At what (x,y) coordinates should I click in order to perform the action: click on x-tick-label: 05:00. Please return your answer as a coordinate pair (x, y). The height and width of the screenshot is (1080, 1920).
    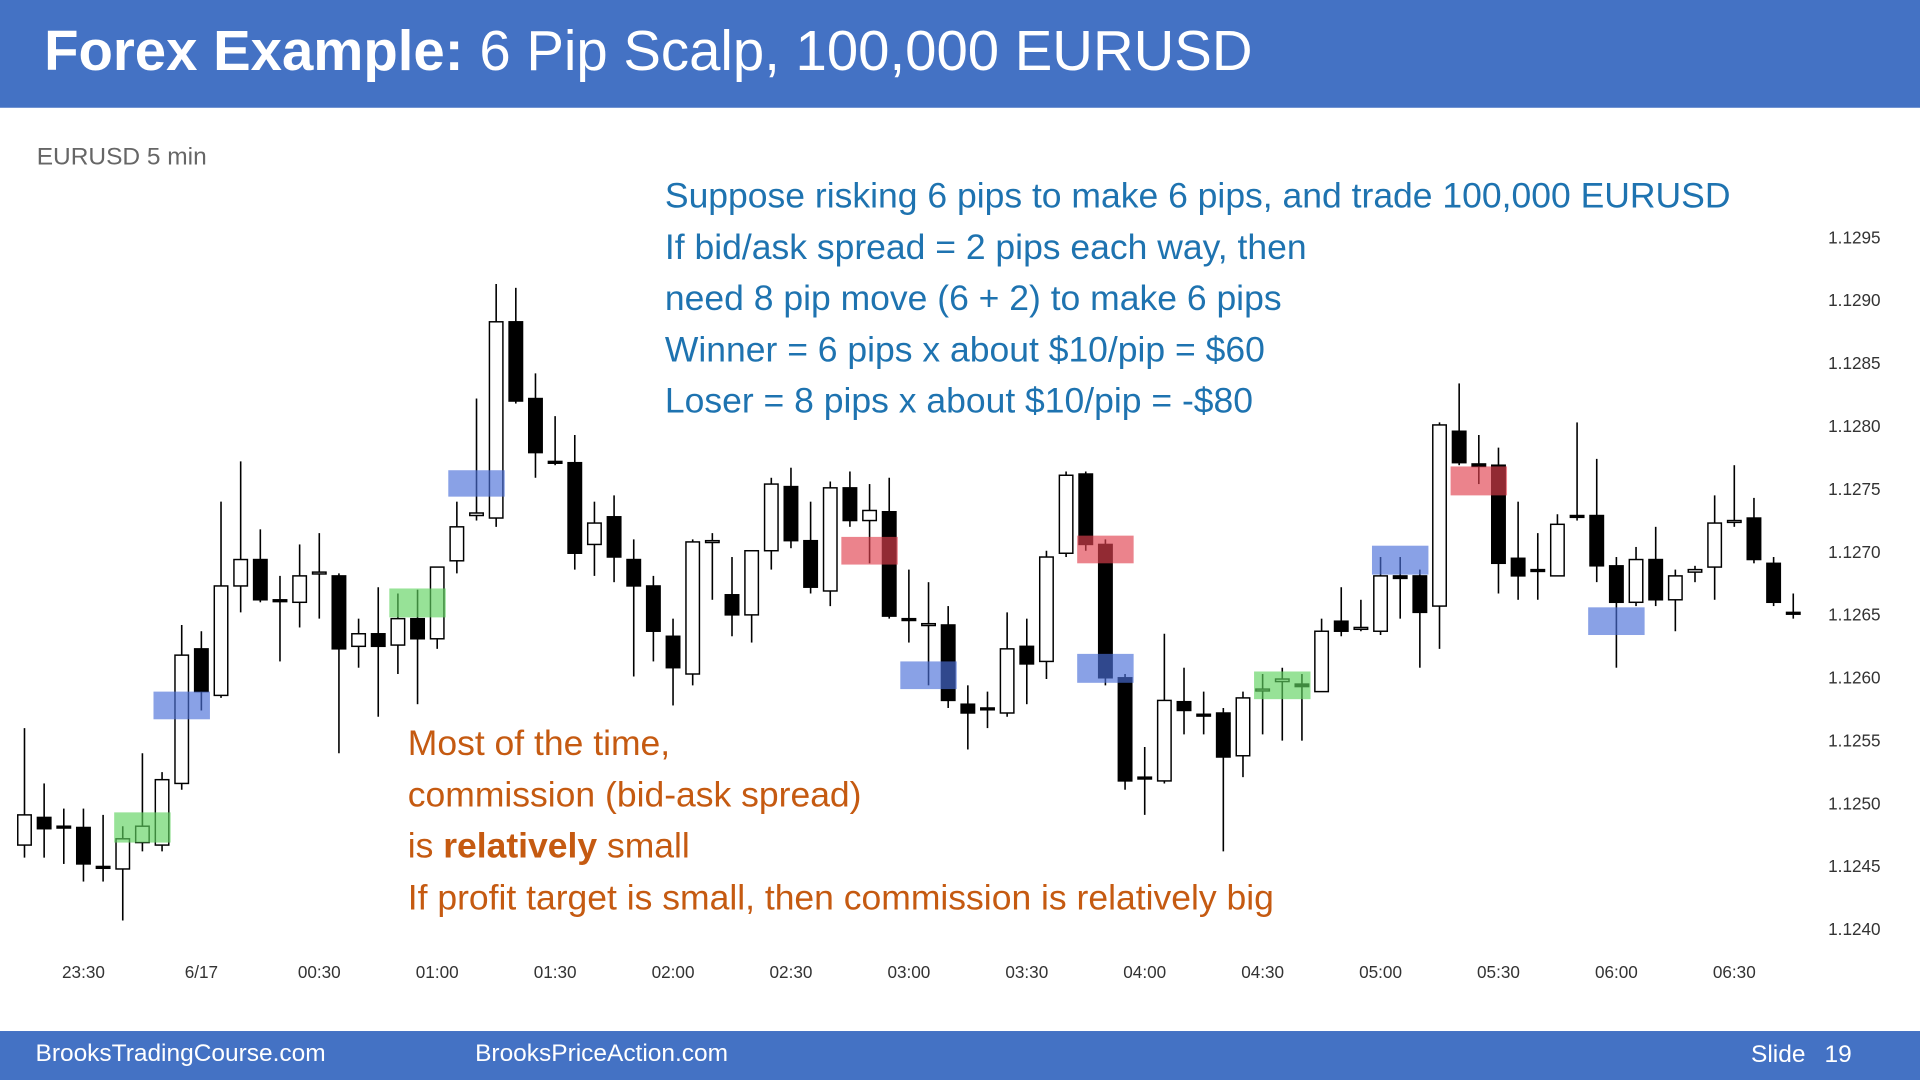
    Looking at the image, I should click on (1380, 972).